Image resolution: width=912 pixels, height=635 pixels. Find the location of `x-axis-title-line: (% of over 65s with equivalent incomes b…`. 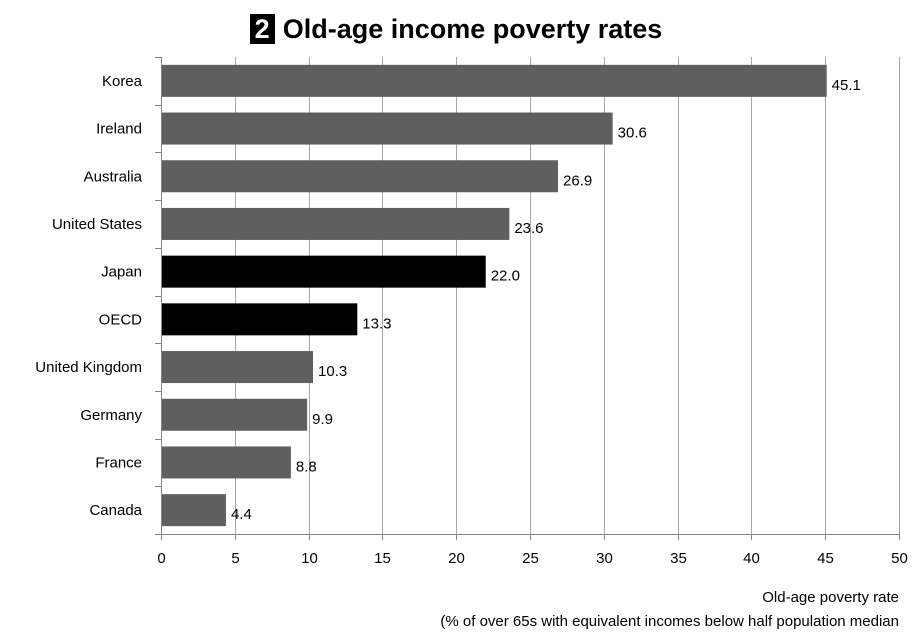

x-axis-title-line: (% of over 65s with equivalent incomes b… is located at coordinates (669, 621).